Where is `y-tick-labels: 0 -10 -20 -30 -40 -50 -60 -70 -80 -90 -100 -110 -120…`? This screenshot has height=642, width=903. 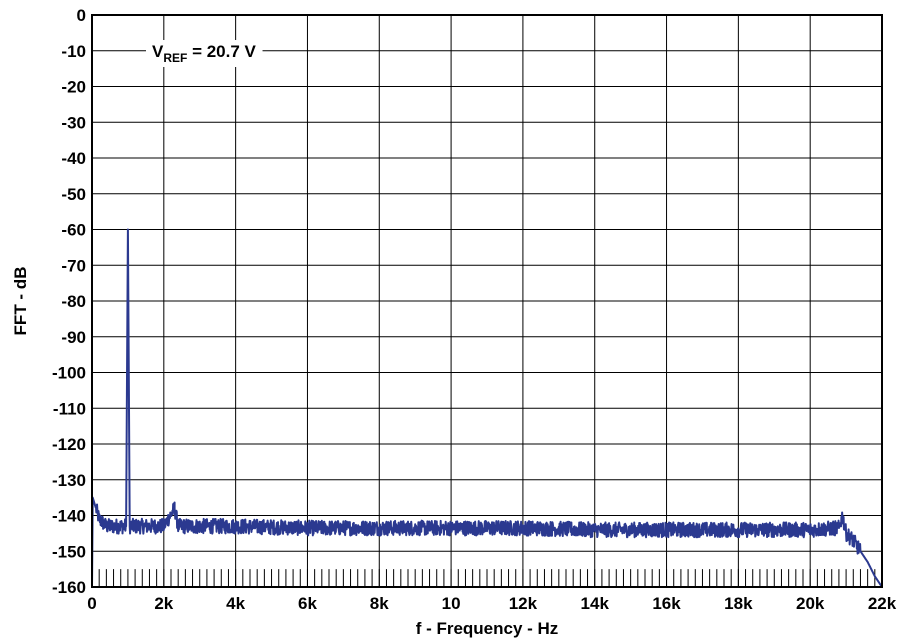 y-tick-labels: 0 -10 -20 -30 -40 -50 -60 -70 -80 -90 -100 -110 -120… is located at coordinates (69, 301).